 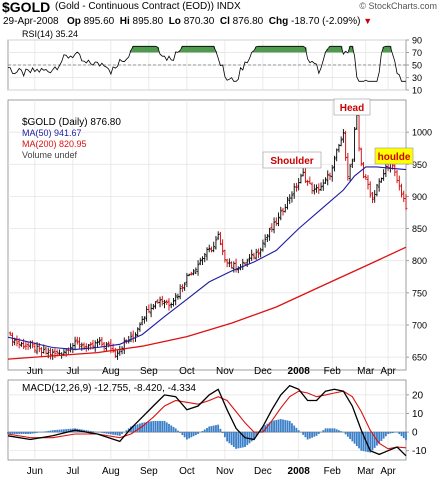 I want to click on close-value: 876.80, so click(x=248, y=21).